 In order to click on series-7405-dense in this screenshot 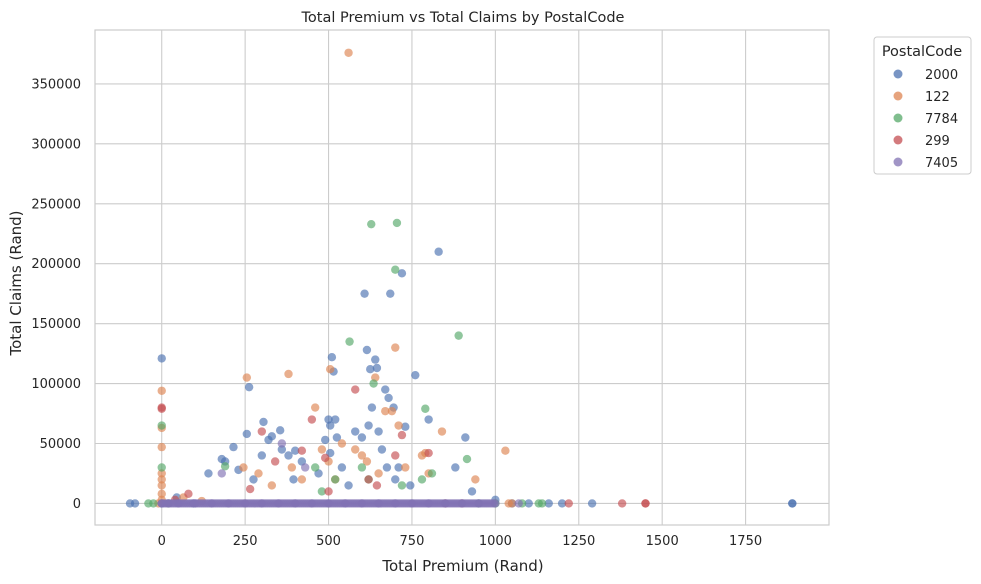, I will do `click(328, 503)`.